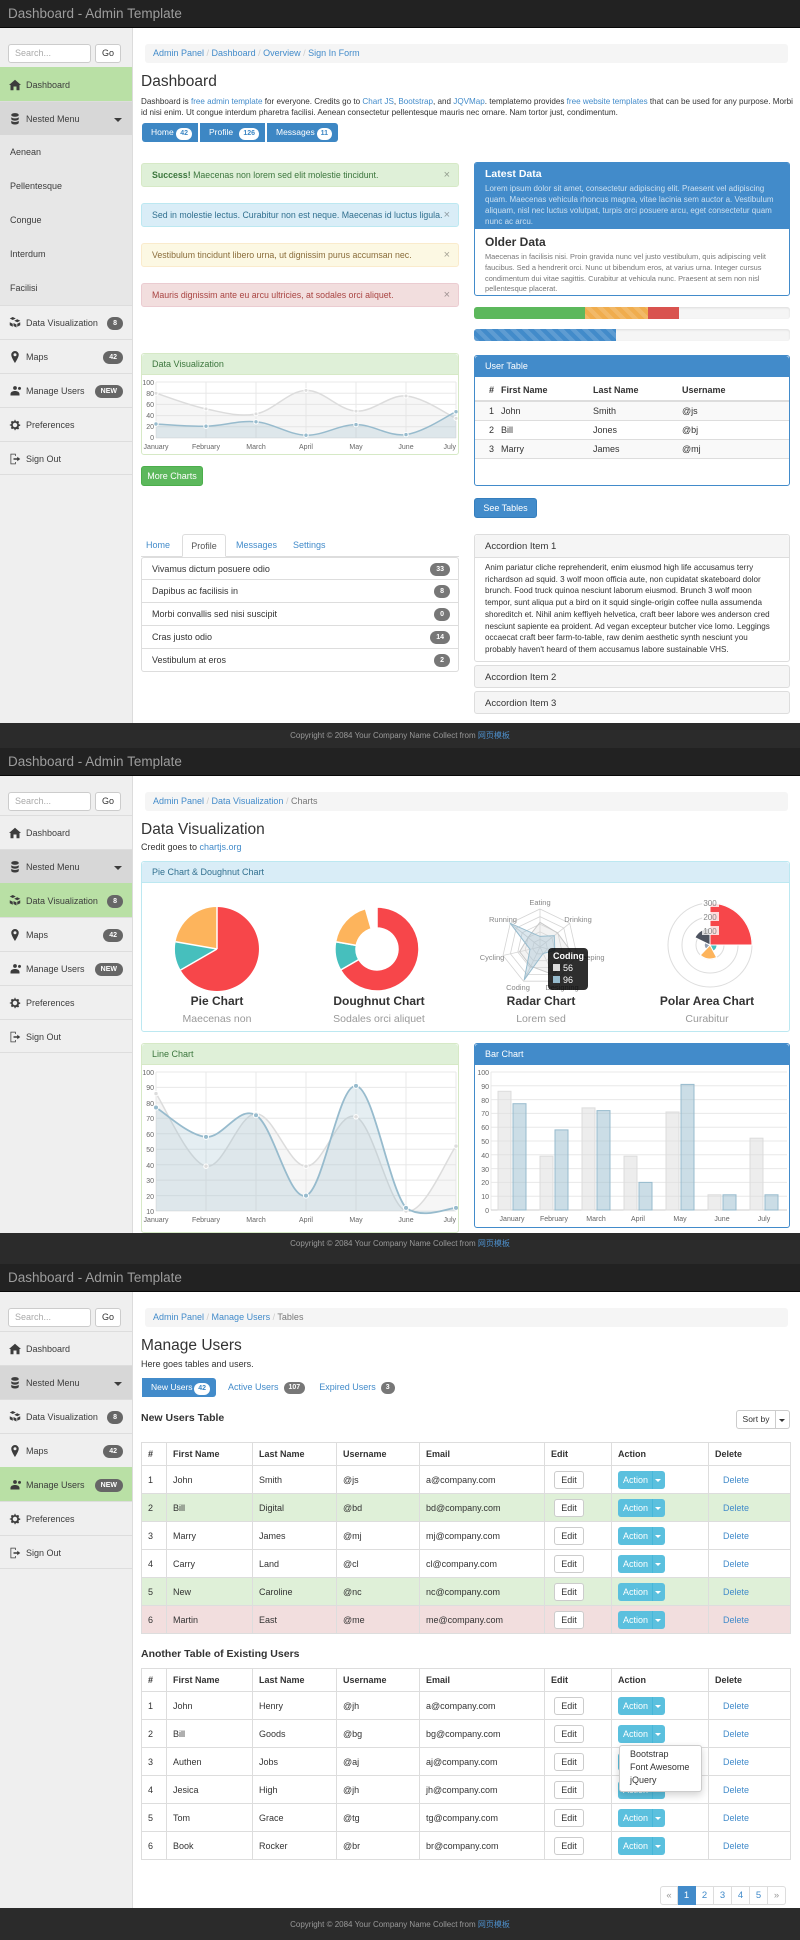 The height and width of the screenshot is (1940, 800). I want to click on svg-text: Eating, so click(539, 902).